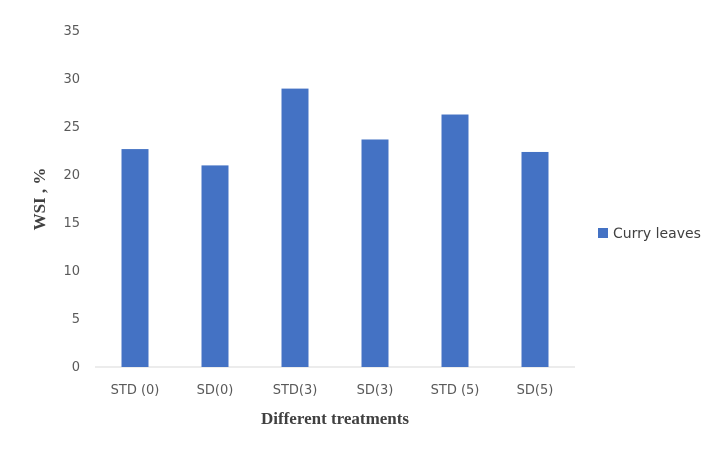 The width and height of the screenshot is (727, 453). I want to click on x-tick-label: STD (5), so click(455, 390).